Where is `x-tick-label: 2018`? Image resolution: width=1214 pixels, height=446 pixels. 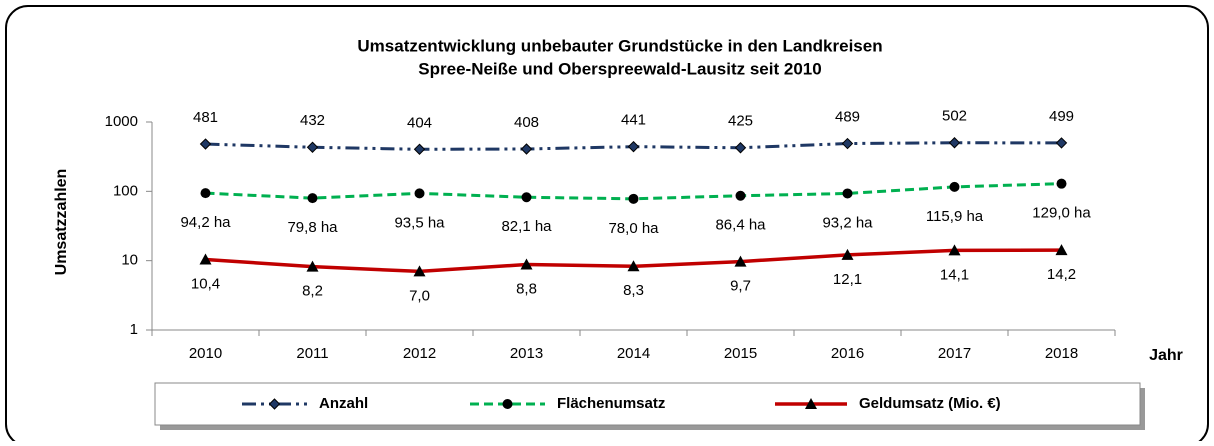 x-tick-label: 2018 is located at coordinates (1061, 353).